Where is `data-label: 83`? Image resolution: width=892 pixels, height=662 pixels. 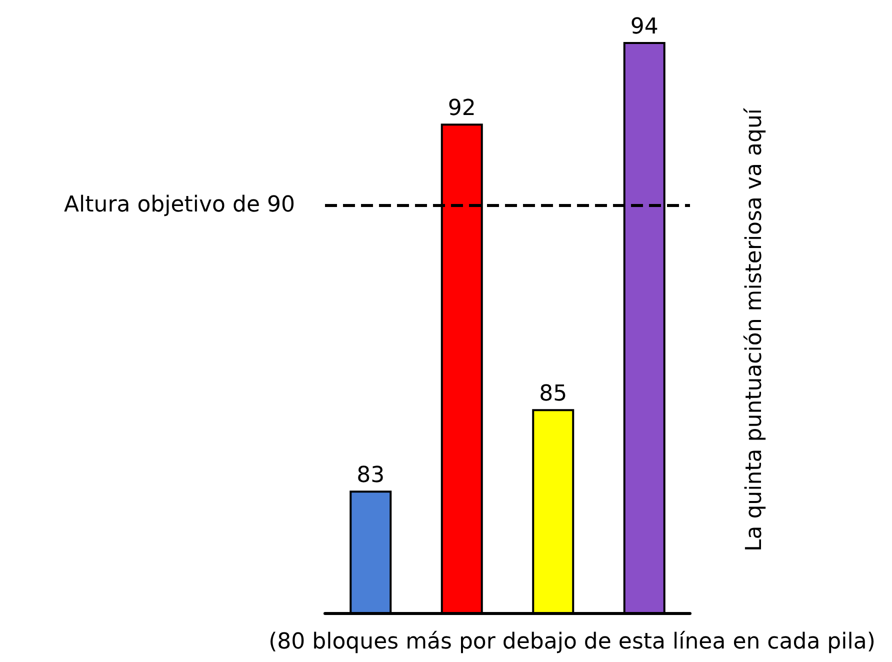
data-label: 83 is located at coordinates (370, 475).